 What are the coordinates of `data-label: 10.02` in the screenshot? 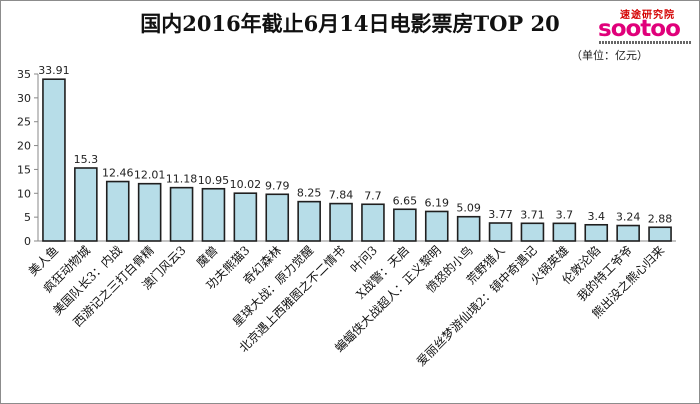 It's located at (246, 184).